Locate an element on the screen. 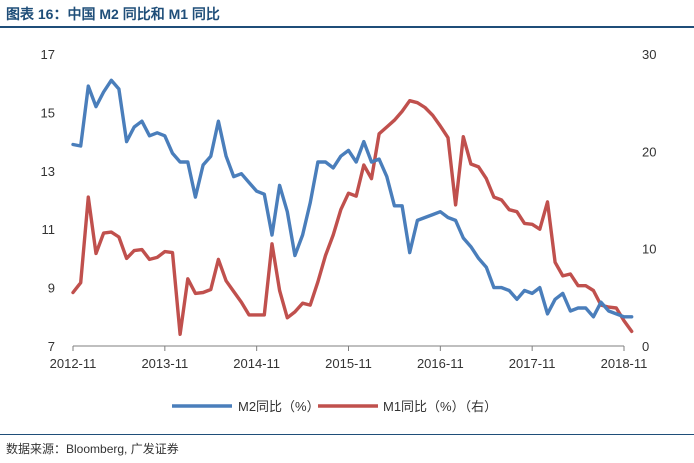  right-axis-tick-label: 10 is located at coordinates (649, 249).